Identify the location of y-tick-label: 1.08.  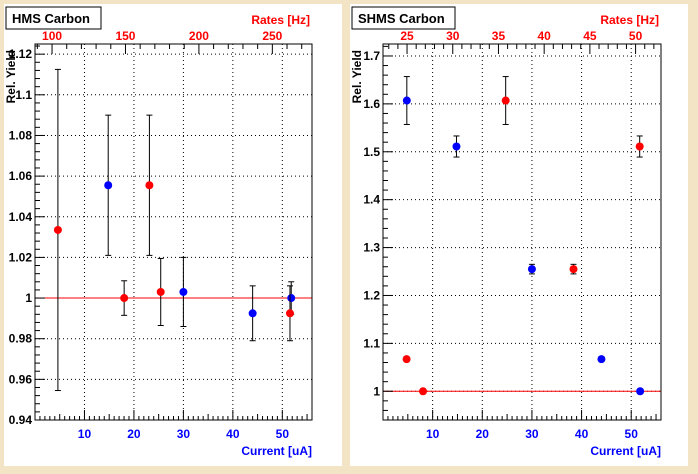
(21, 135).